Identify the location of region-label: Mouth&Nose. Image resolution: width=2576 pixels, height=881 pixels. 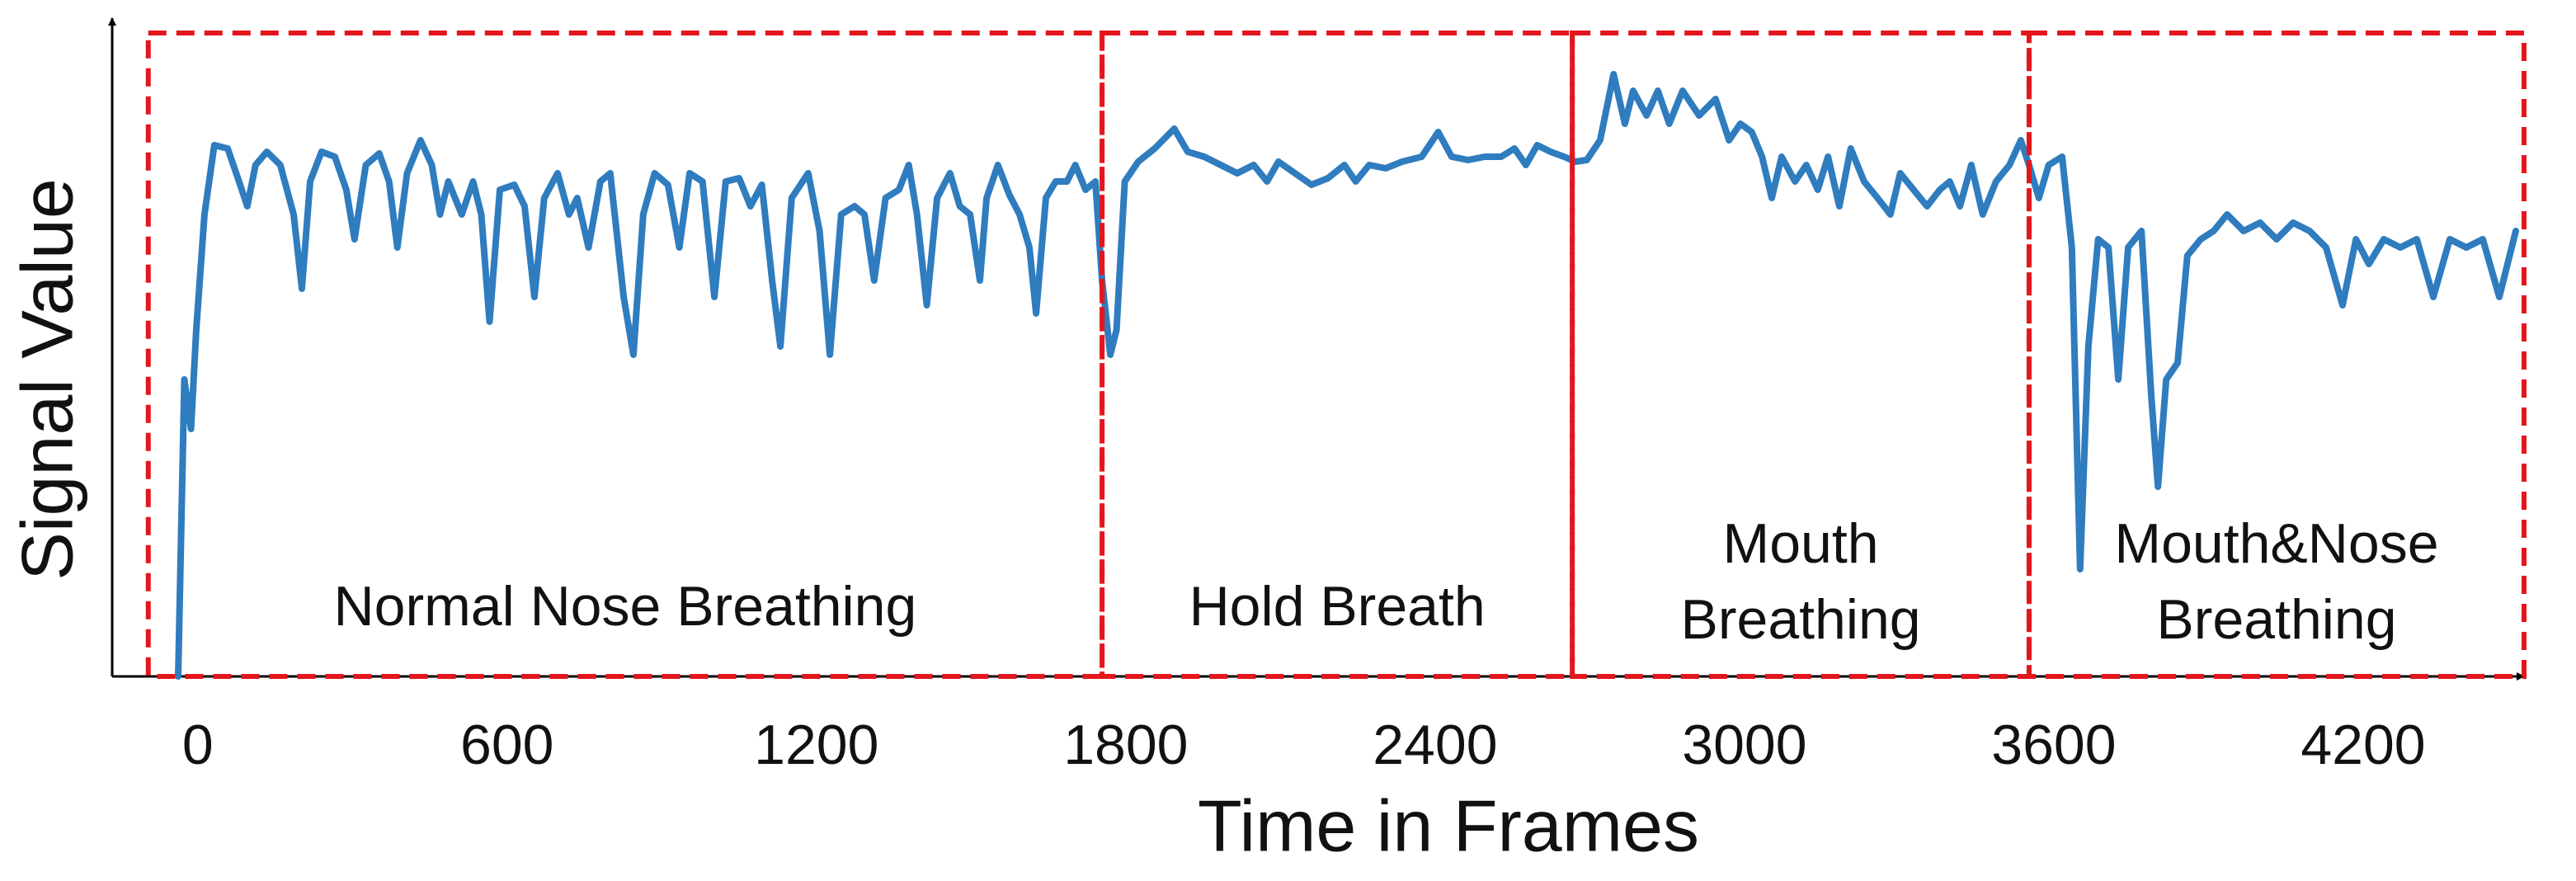
(2276, 543).